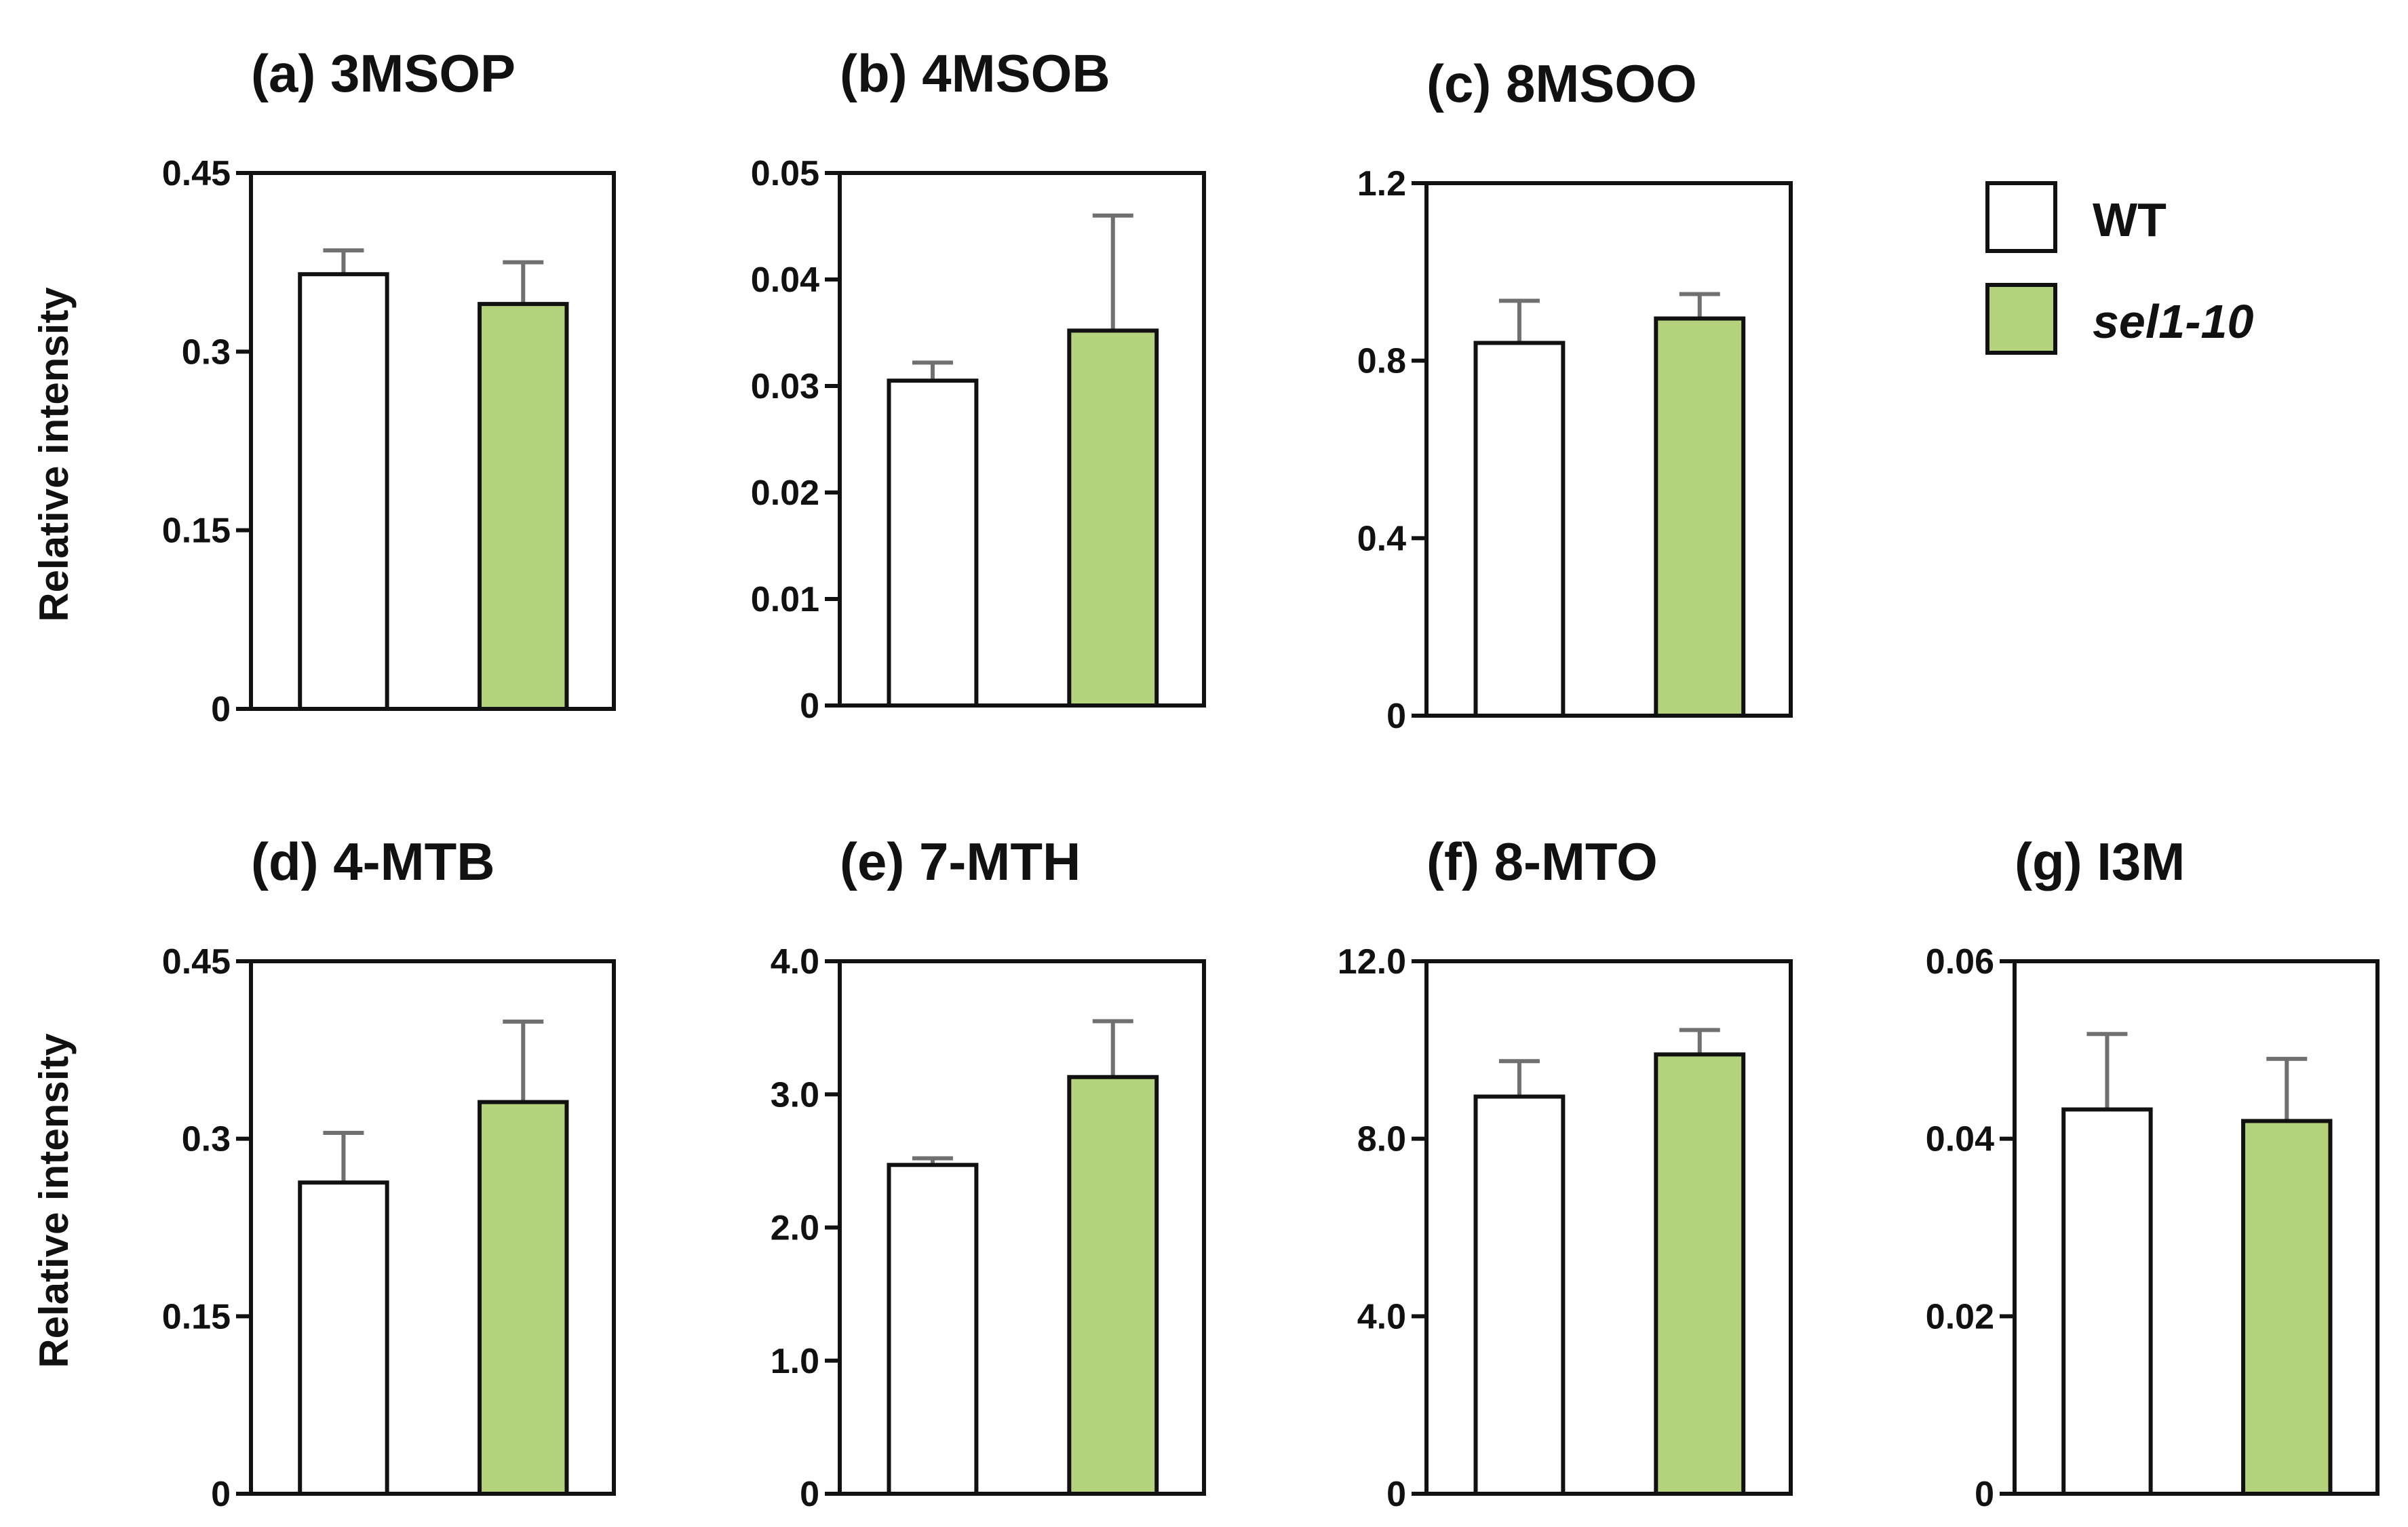  I want to click on panel-4: (e) 7-MTH 0 1.0 2.0 3.0 4.0, so click(988, 1173).